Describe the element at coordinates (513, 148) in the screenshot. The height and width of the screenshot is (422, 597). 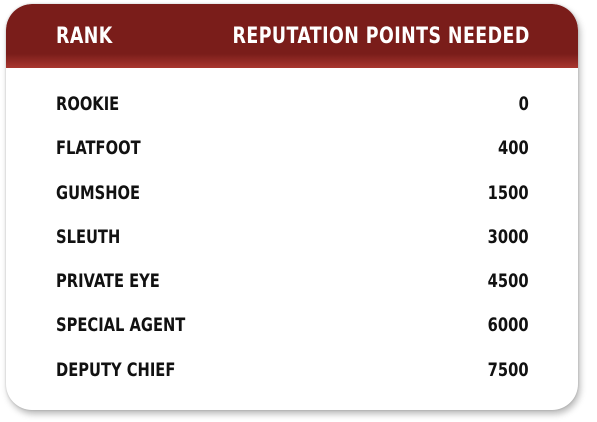
I see `points-value: 400` at that location.